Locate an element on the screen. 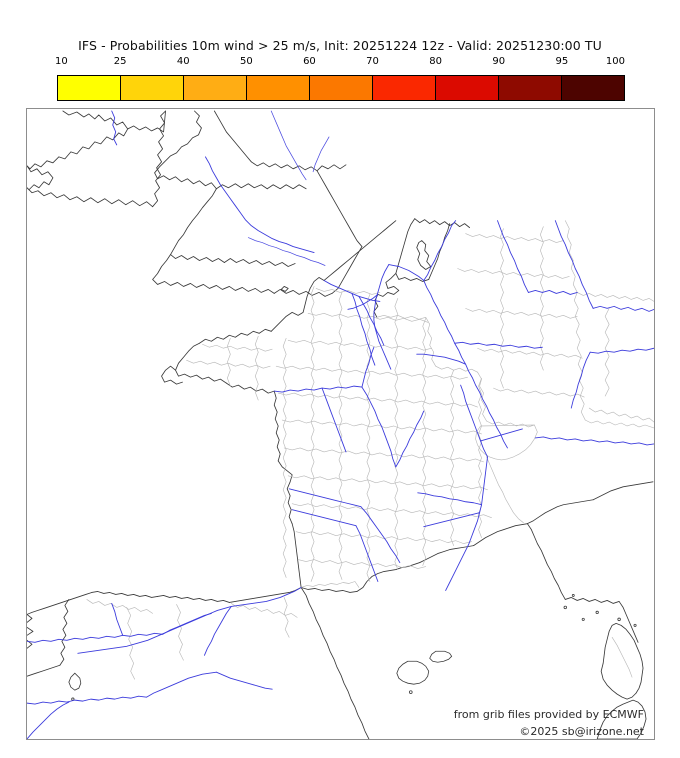 This screenshot has width=680, height=758. colorbar-swatches is located at coordinates (341, 88).